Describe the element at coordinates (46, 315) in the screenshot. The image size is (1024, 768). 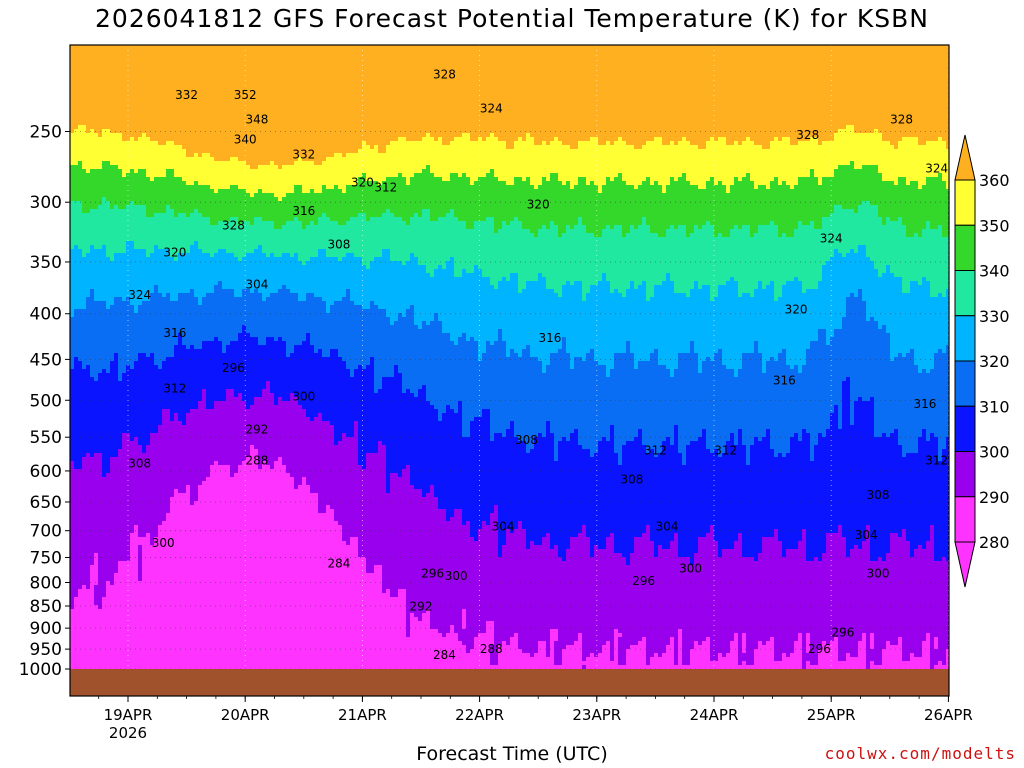
I see `y-tick-label: 400` at that location.